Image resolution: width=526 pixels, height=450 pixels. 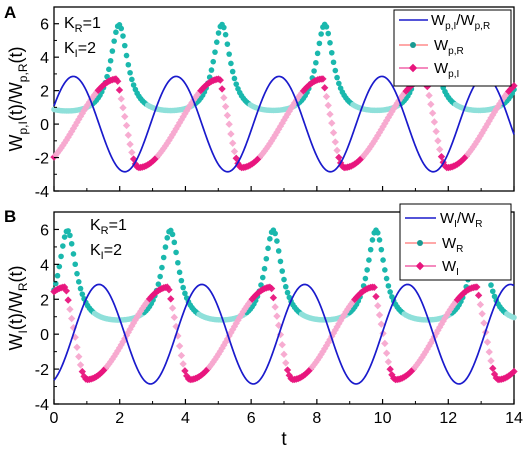 I want to click on legend-label-real-a: Wp,R, so click(x=449, y=47).